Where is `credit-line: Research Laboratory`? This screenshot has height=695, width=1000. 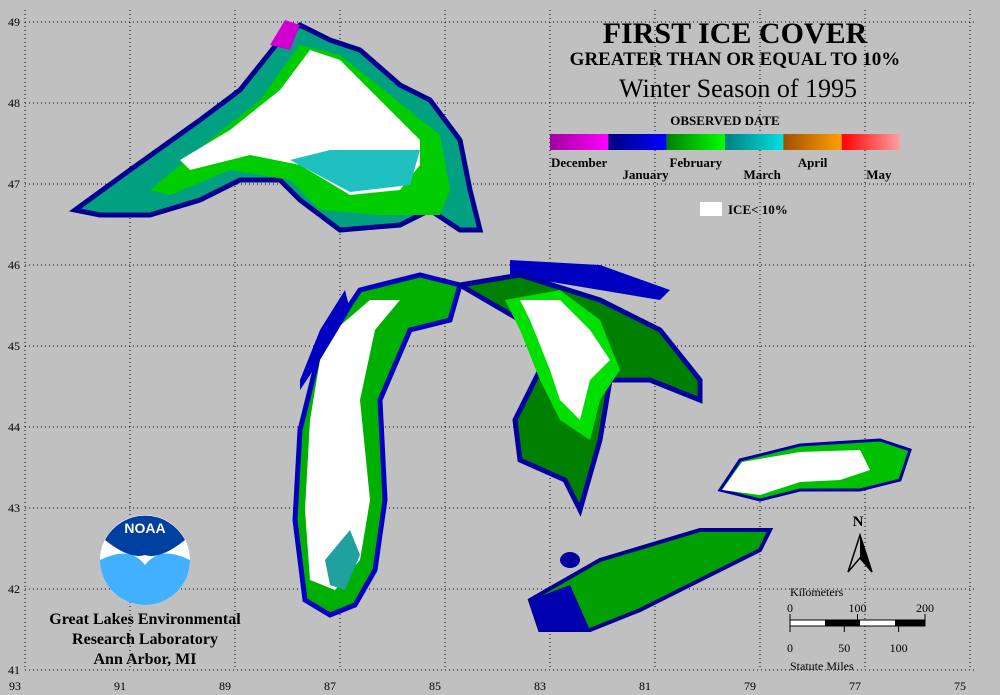 credit-line: Research Laboratory is located at coordinates (145, 639).